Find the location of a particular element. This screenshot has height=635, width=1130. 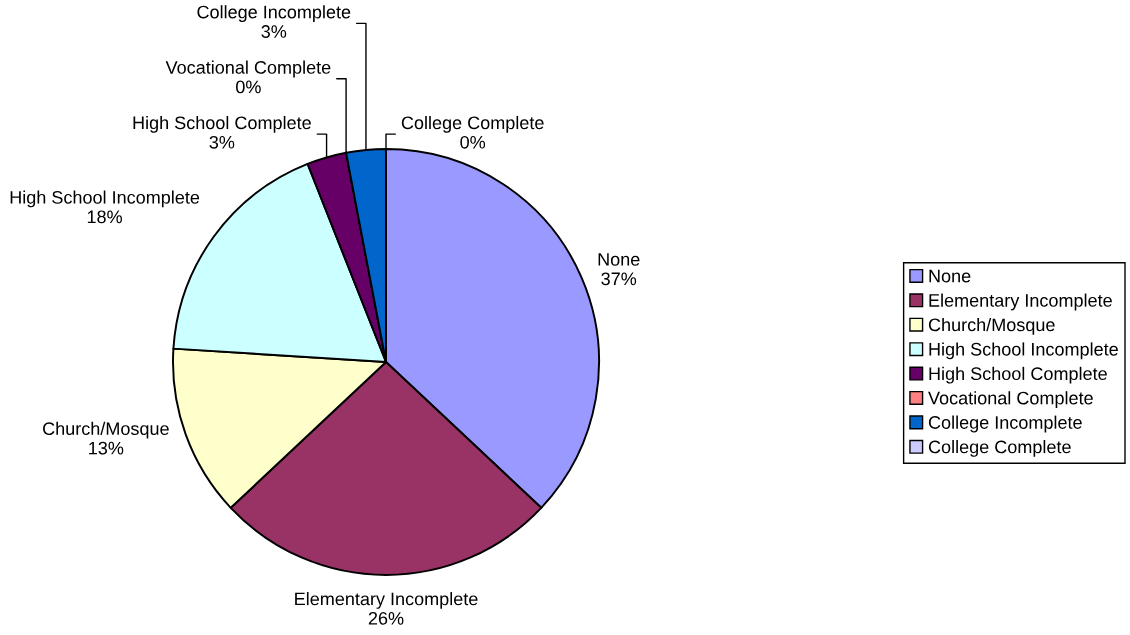

slice-label: Elementary Incomplete is located at coordinates (386, 600).